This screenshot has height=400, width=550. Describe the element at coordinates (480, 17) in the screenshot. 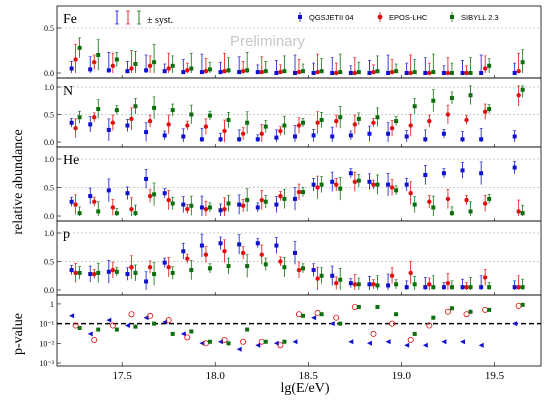

I see `legend-label: SIBYLL 2.3` at that location.